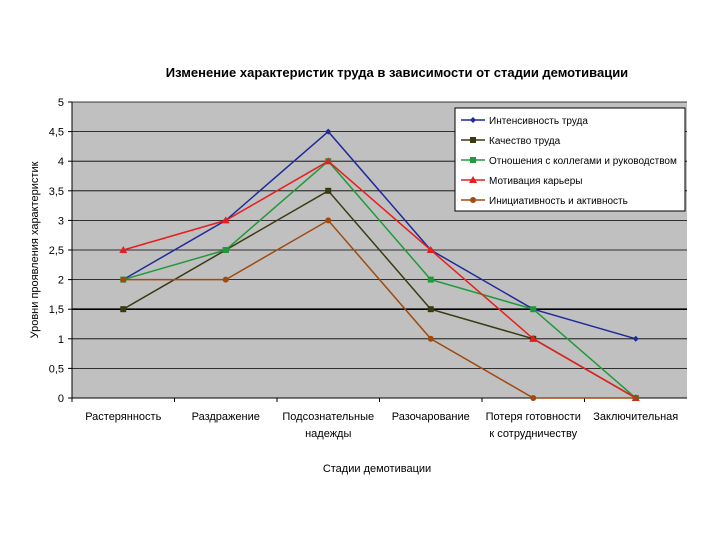 Image resolution: width=720 pixels, height=540 pixels. I want to click on x-tick-label: Подсознательные, so click(328, 417).